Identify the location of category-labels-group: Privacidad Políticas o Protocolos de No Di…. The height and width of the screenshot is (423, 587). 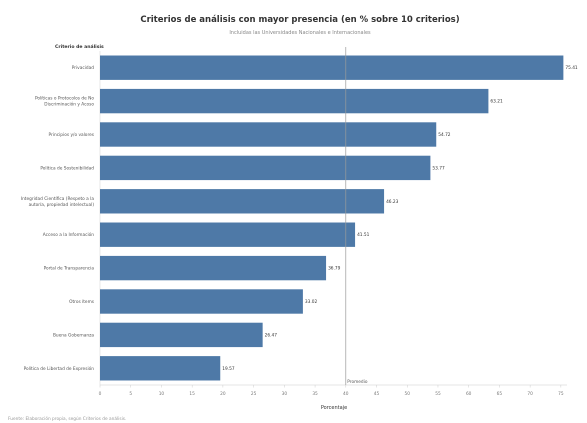
(58, 218).